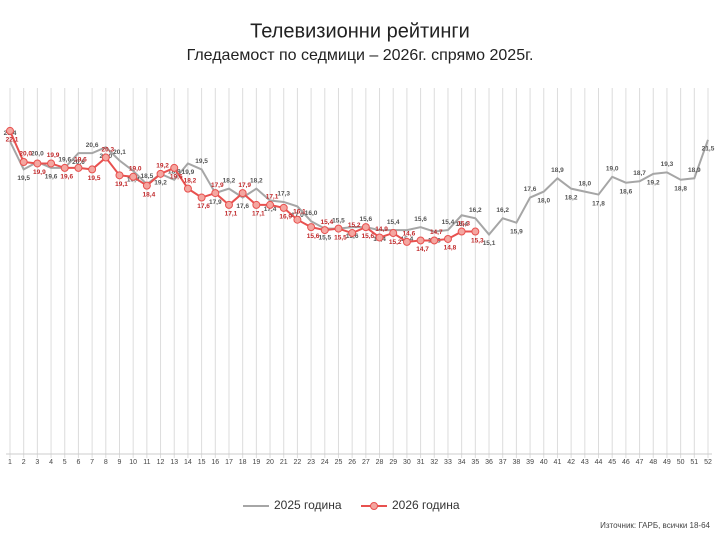 The width and height of the screenshot is (720, 540). I want to click on data-label: 14,9, so click(381, 229).